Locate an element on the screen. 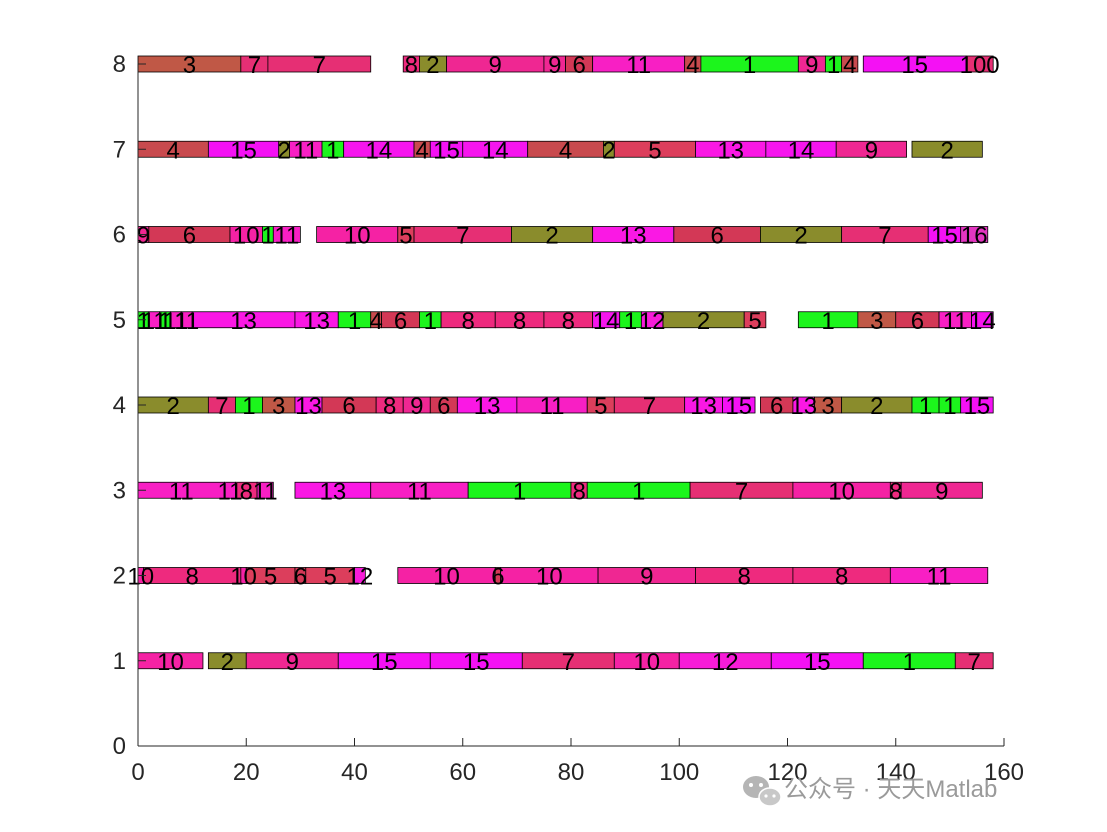 The width and height of the screenshot is (1107, 832). x-tick-label: 120 is located at coordinates (787, 772).